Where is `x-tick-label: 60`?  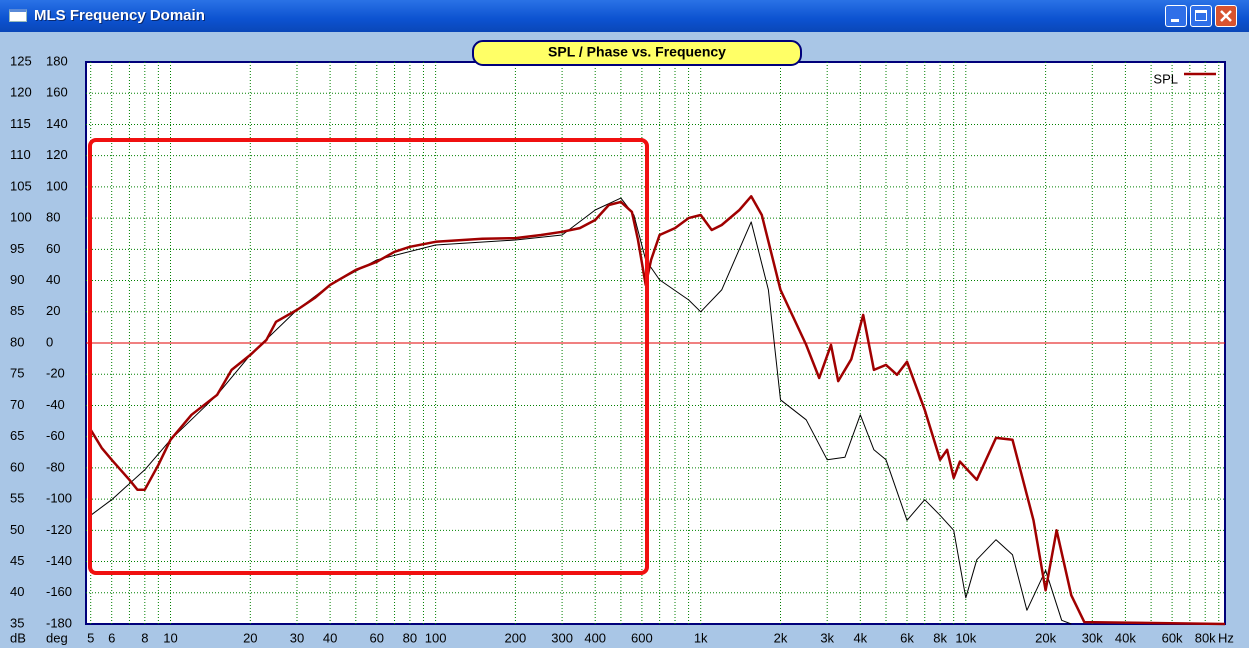 x-tick-label: 60 is located at coordinates (377, 637).